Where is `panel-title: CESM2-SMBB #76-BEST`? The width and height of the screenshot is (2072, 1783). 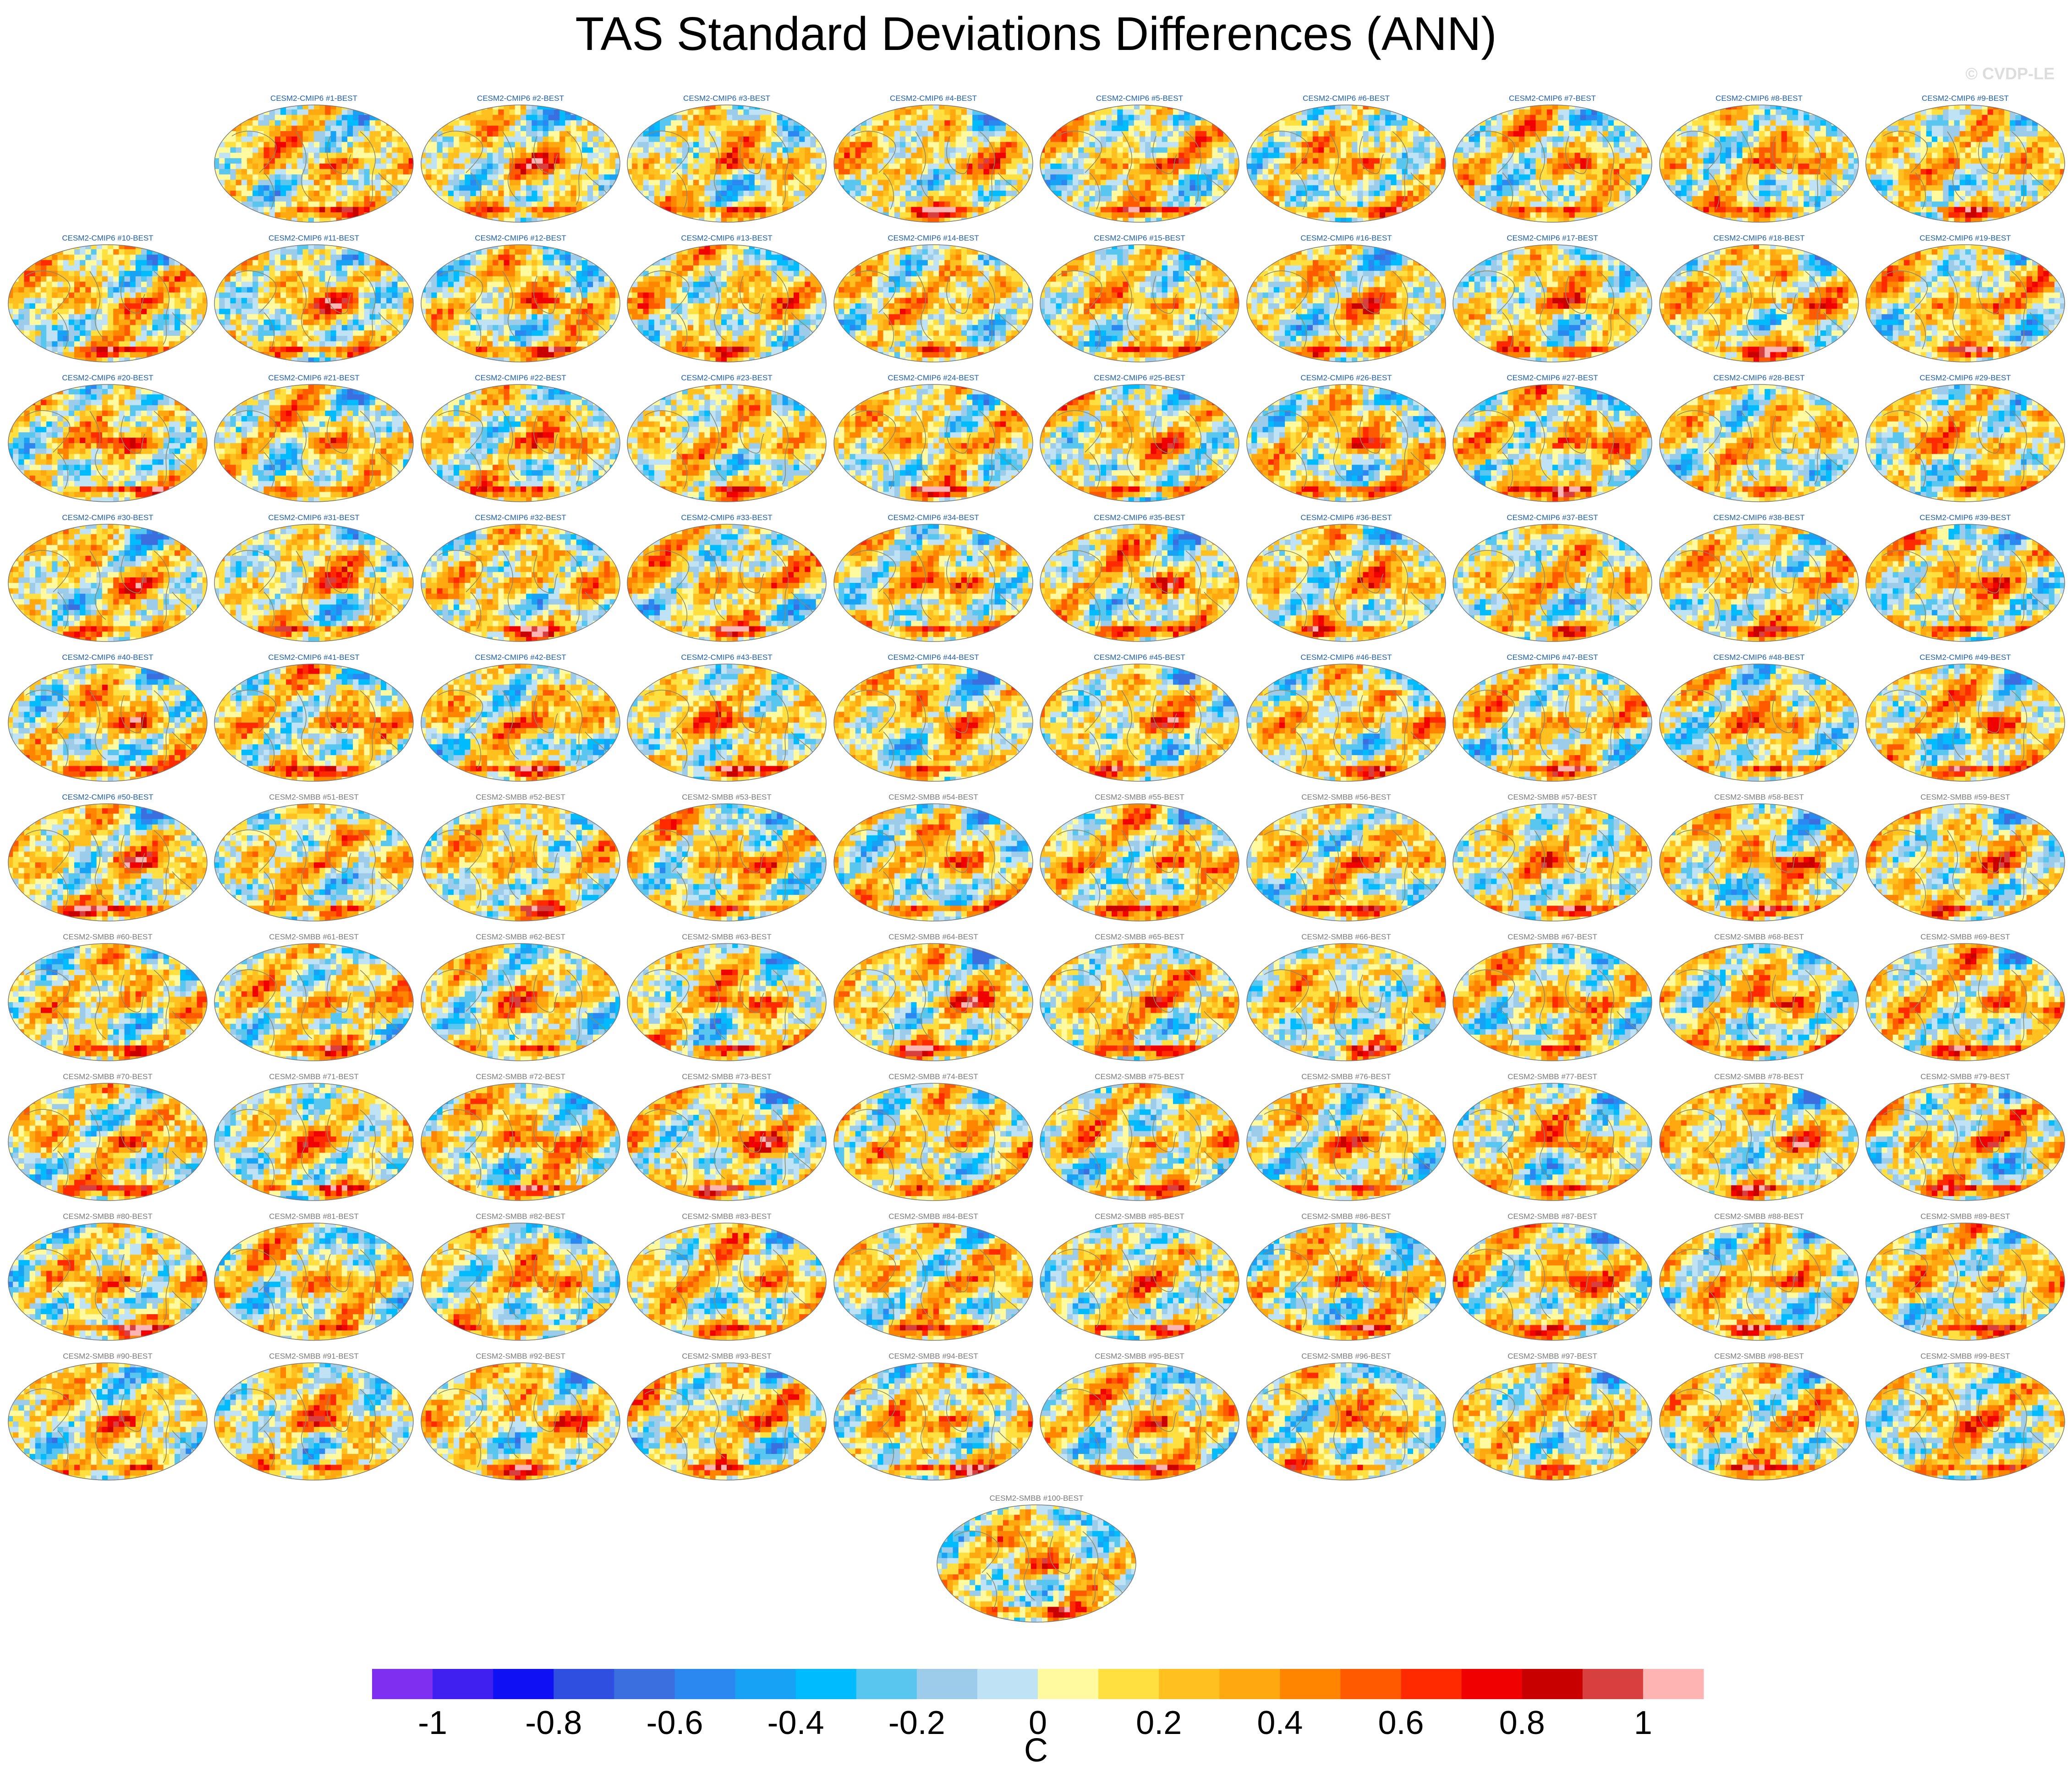 panel-title: CESM2-SMBB #76-BEST is located at coordinates (1347, 1076).